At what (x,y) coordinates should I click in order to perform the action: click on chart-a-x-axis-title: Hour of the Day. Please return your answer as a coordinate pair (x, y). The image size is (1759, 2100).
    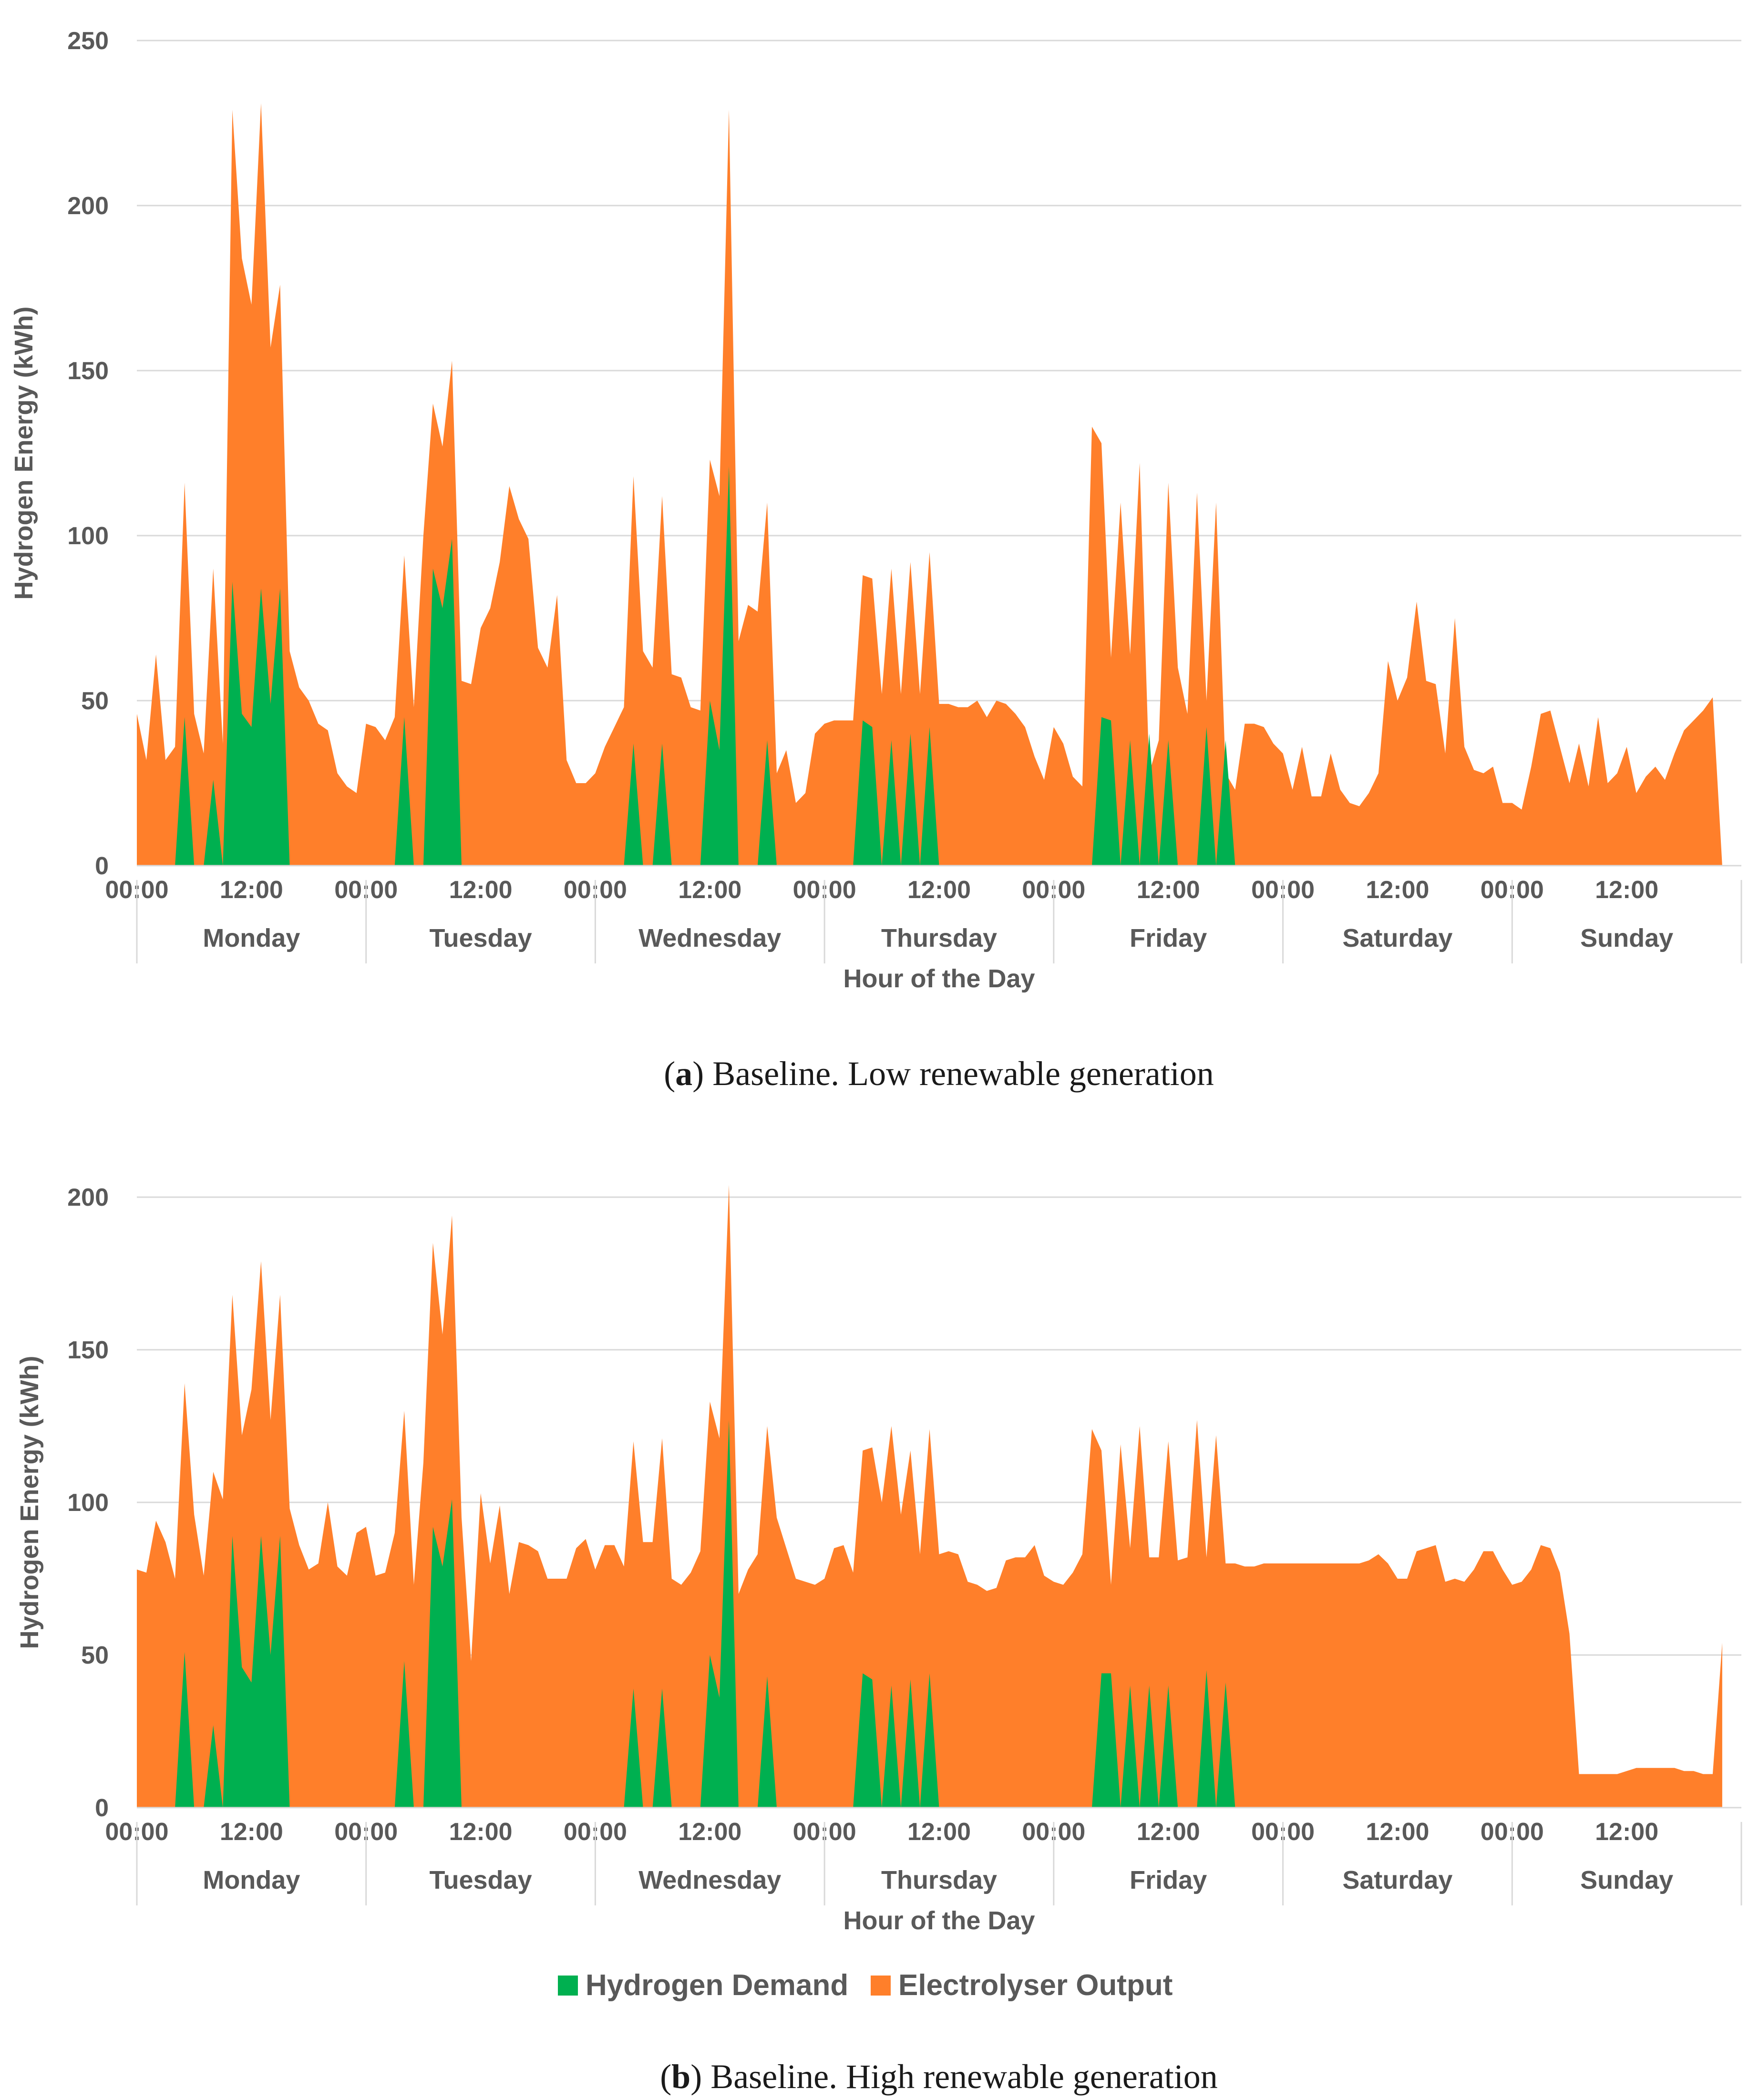
    Looking at the image, I should click on (939, 978).